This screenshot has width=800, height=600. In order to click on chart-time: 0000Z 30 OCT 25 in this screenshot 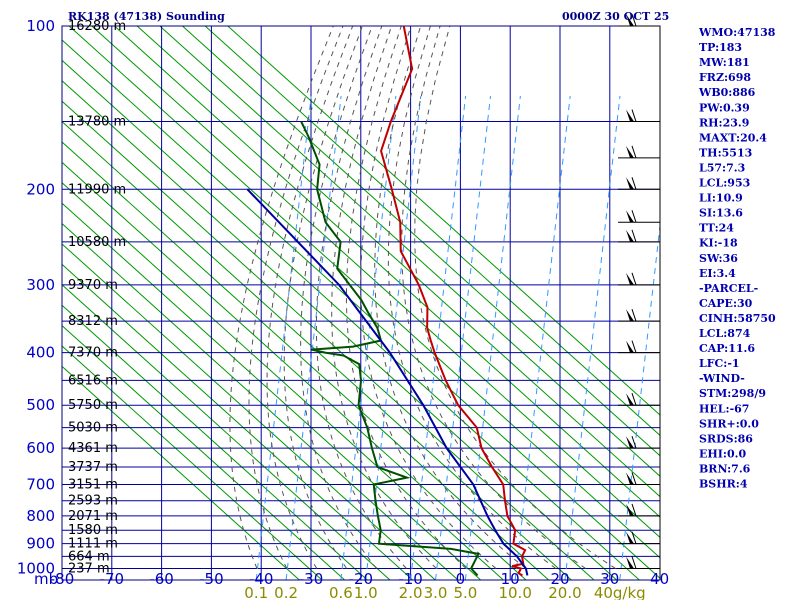, I will do `click(615, 16)`.